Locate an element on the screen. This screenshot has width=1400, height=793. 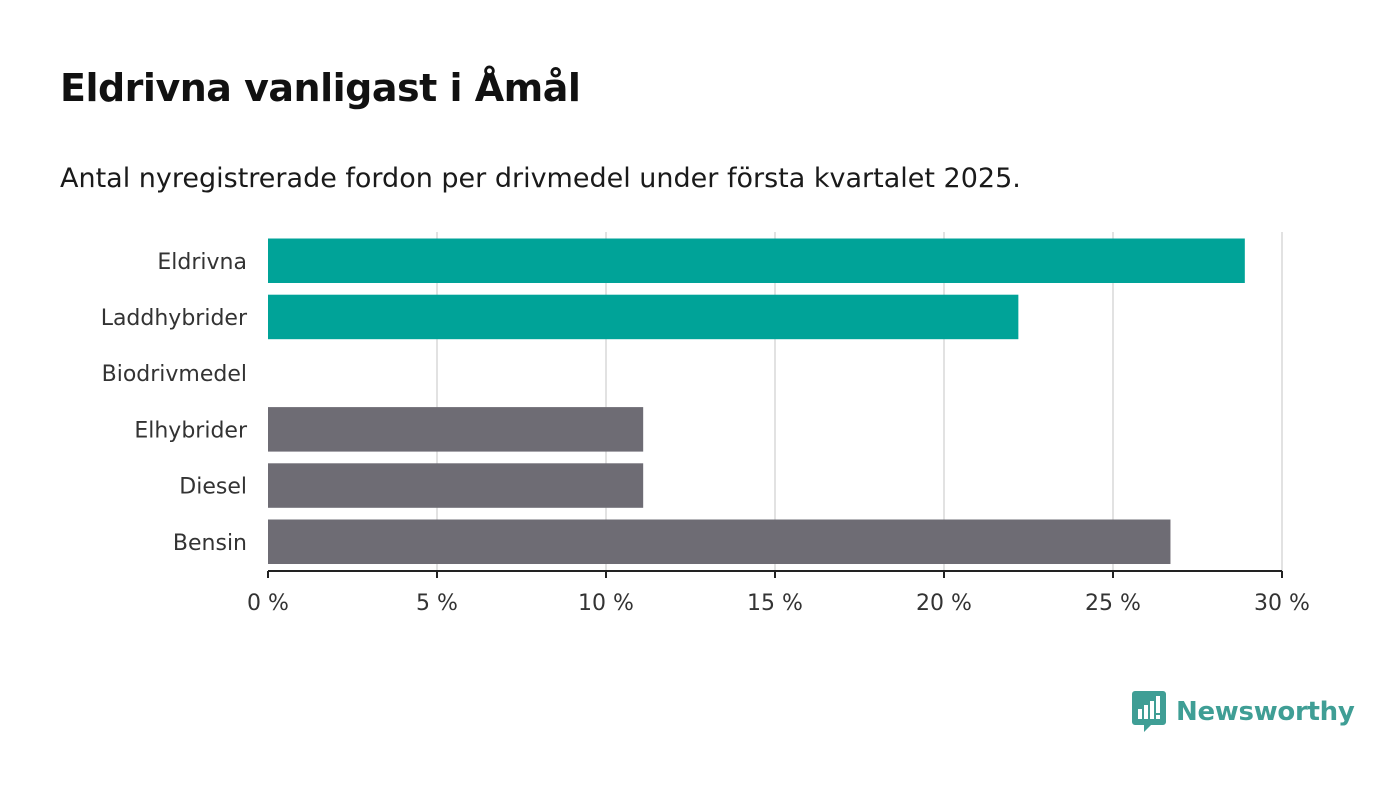
x-tick-label-10: 10 % is located at coordinates (606, 603).